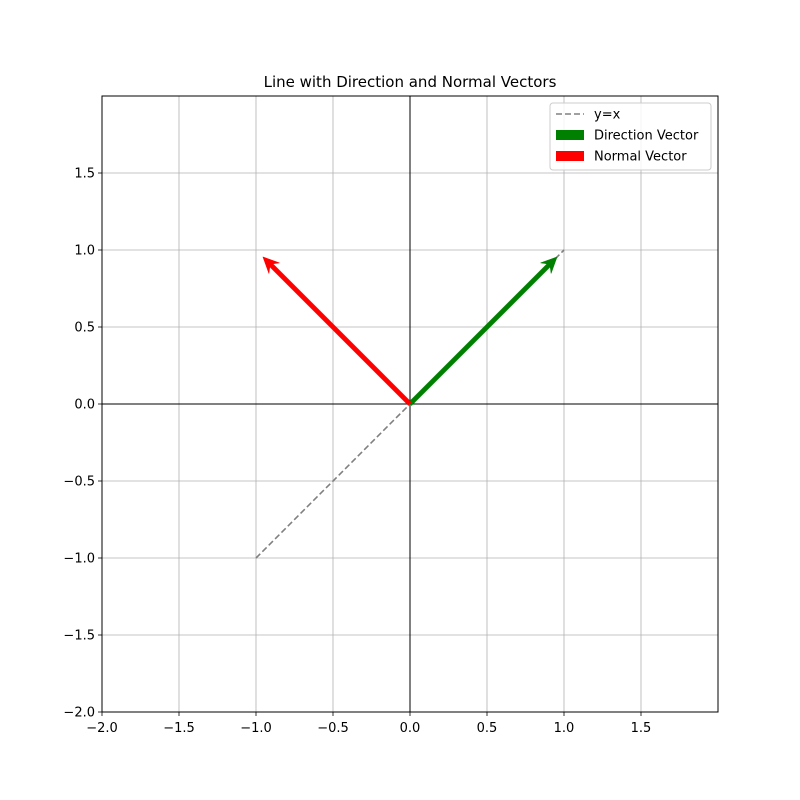 The height and width of the screenshot is (800, 800). Describe the element at coordinates (84, 174) in the screenshot. I see `y-tick-label: 1.5` at that location.